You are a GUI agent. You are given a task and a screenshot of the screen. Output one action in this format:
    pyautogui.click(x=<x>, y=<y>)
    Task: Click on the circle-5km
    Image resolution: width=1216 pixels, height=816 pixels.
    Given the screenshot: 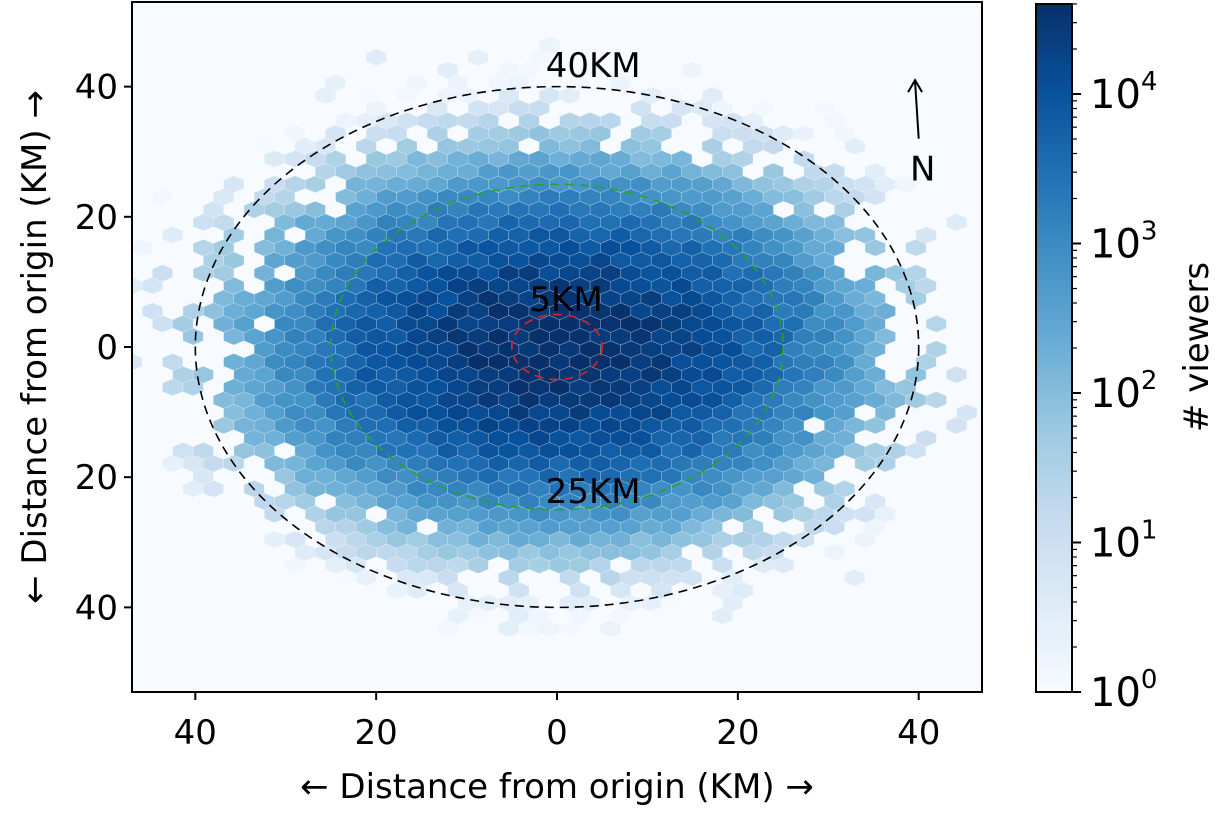 What is the action you would take?
    pyautogui.click(x=557, y=347)
    